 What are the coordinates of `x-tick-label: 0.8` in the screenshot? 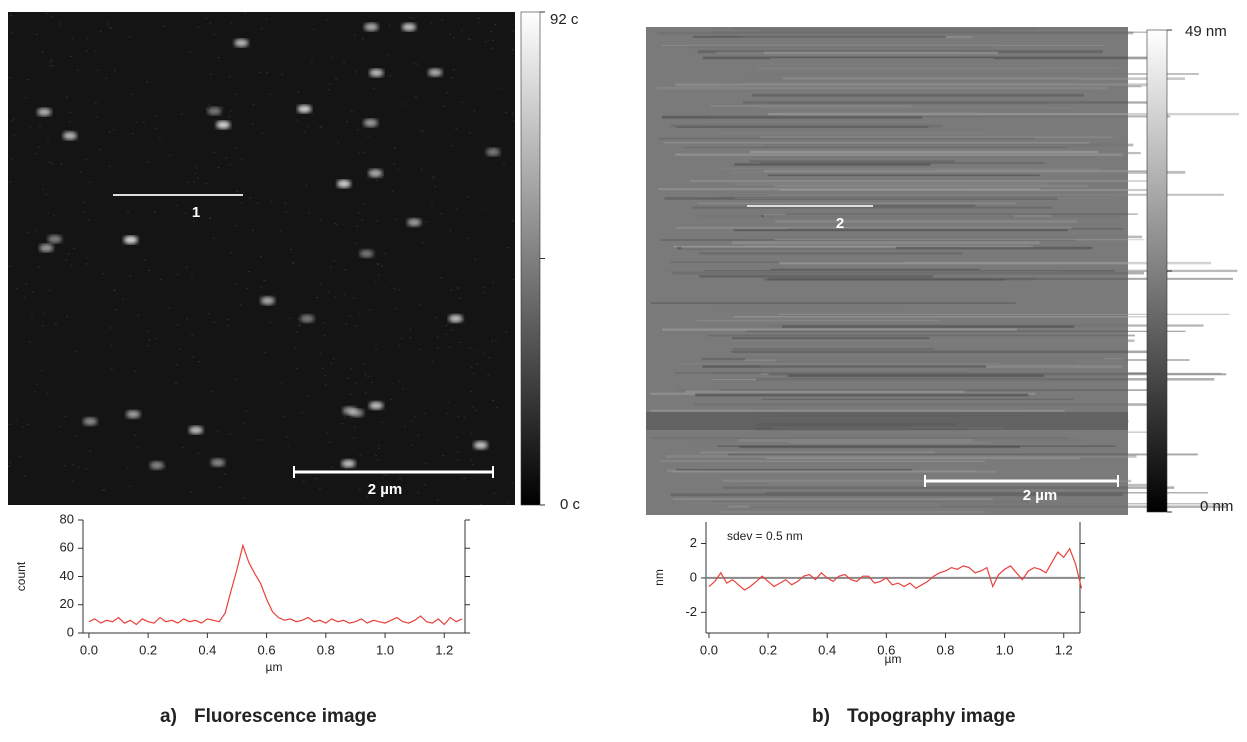 It's located at (326, 649).